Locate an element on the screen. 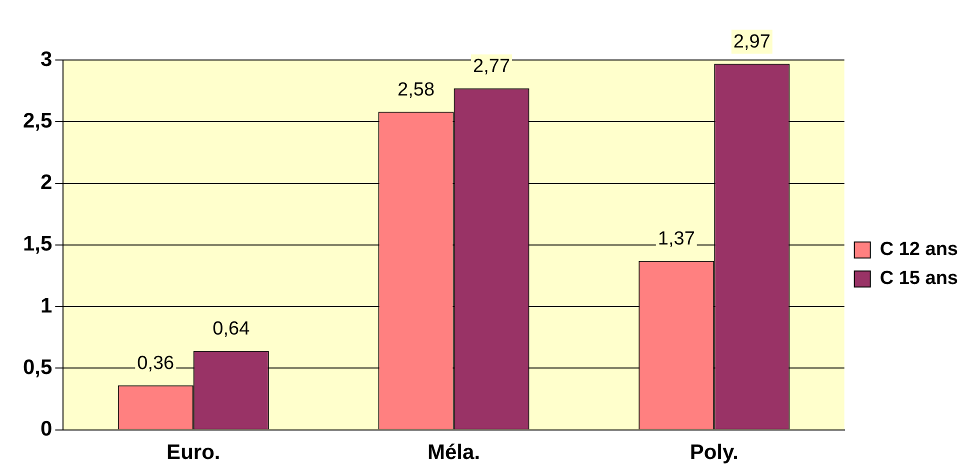  y-tick-label: 1 is located at coordinates (46, 306).